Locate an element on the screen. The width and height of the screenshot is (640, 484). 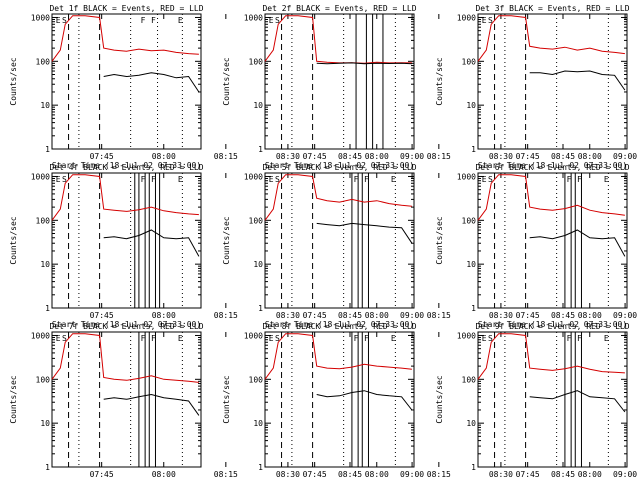
panel-title: Det 9f BLACK = Events, RED = LLD is located at coordinates (552, 326).